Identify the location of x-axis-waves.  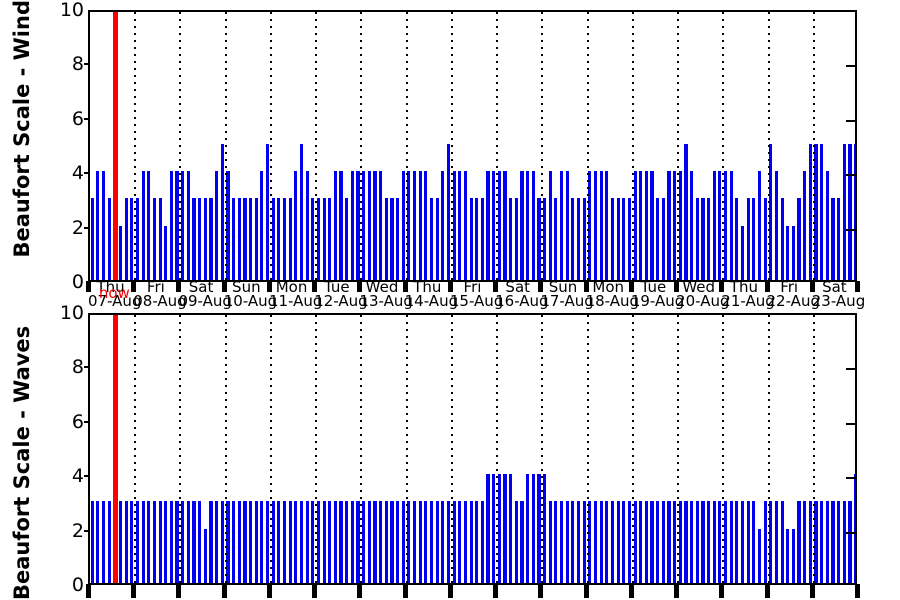
(473, 592).